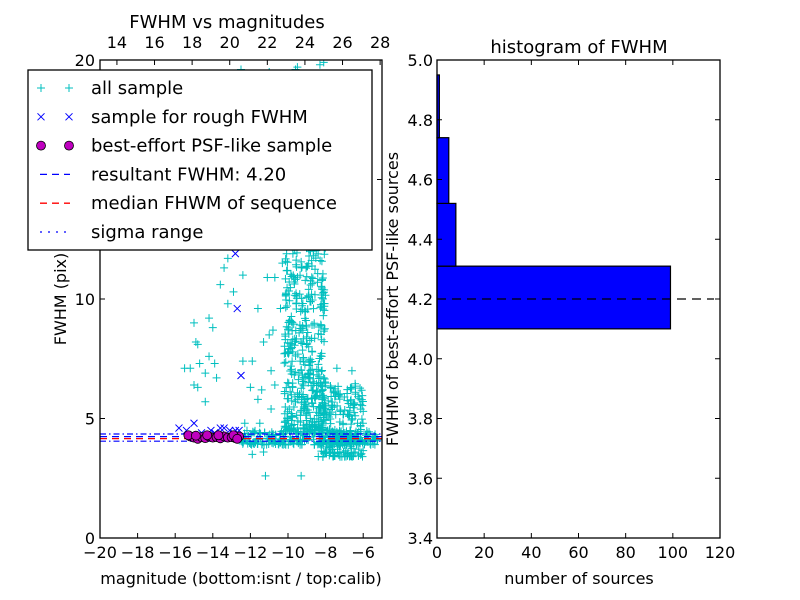  What do you see at coordinates (437, 552) in the screenshot?
I see `x-tick-label: 0` at bounding box center [437, 552].